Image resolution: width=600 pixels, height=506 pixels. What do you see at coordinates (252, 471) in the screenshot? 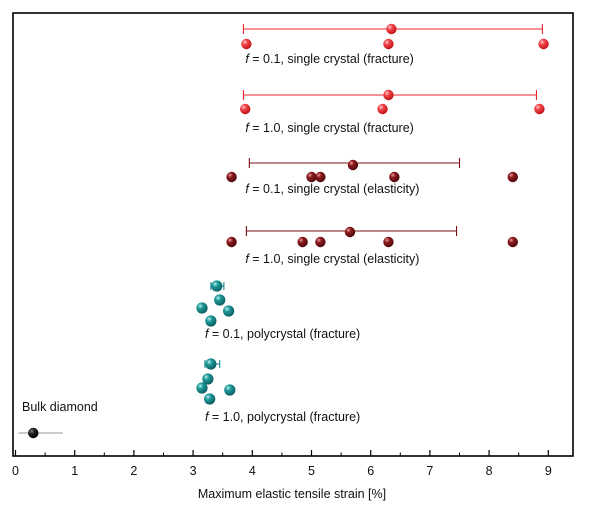
I see `x-tick-label: 4` at bounding box center [252, 471].